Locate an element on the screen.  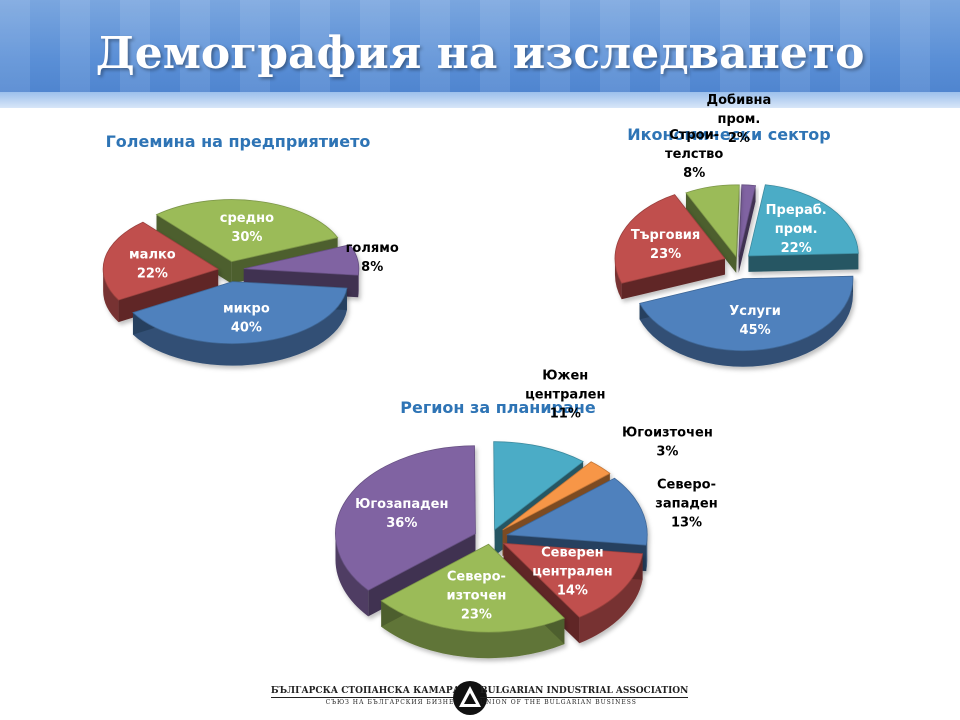
footer-org-en-name: BULGARIAN INDUSTRIAL ASSOCIATION is located at coordinates (584, 691).